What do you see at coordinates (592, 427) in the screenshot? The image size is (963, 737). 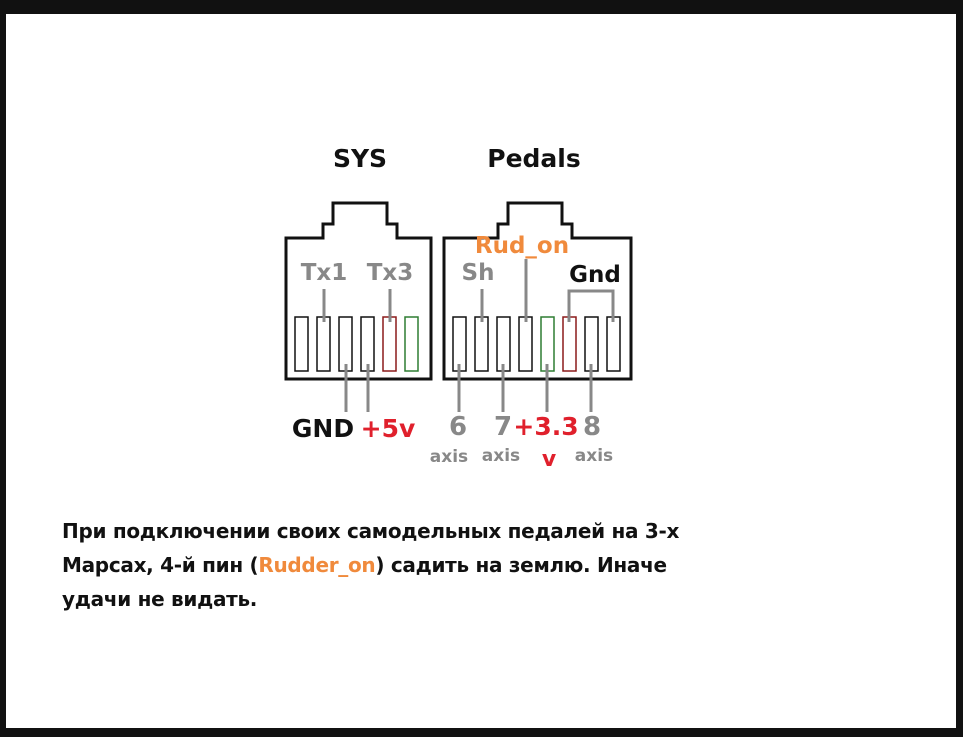 I see `pin8-number: 8` at bounding box center [592, 427].